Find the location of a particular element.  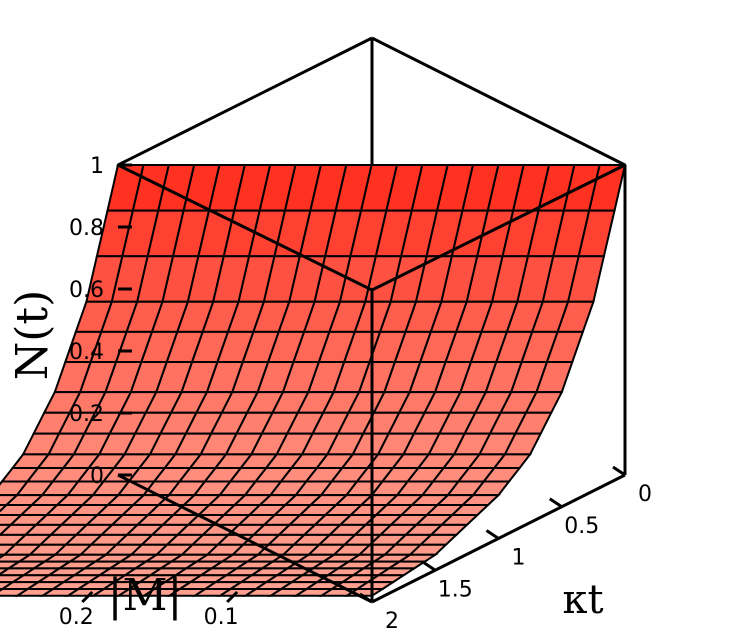

z-tick-label: 0.2 is located at coordinates (86, 414).